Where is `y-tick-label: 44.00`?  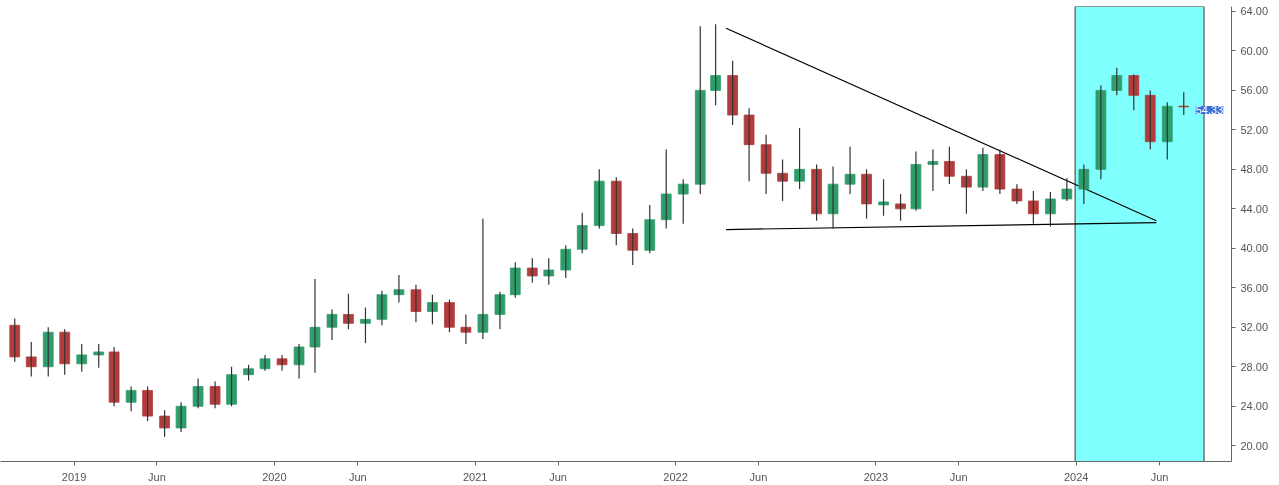 y-tick-label: 44.00 is located at coordinates (1254, 208).